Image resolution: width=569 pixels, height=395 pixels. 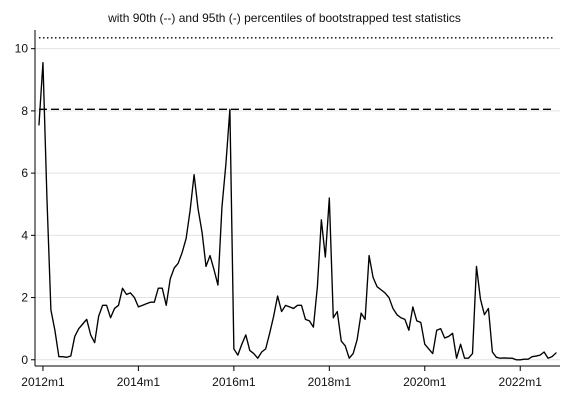 What do you see at coordinates (24, 111) in the screenshot?
I see `y-tick-label: 8` at bounding box center [24, 111].